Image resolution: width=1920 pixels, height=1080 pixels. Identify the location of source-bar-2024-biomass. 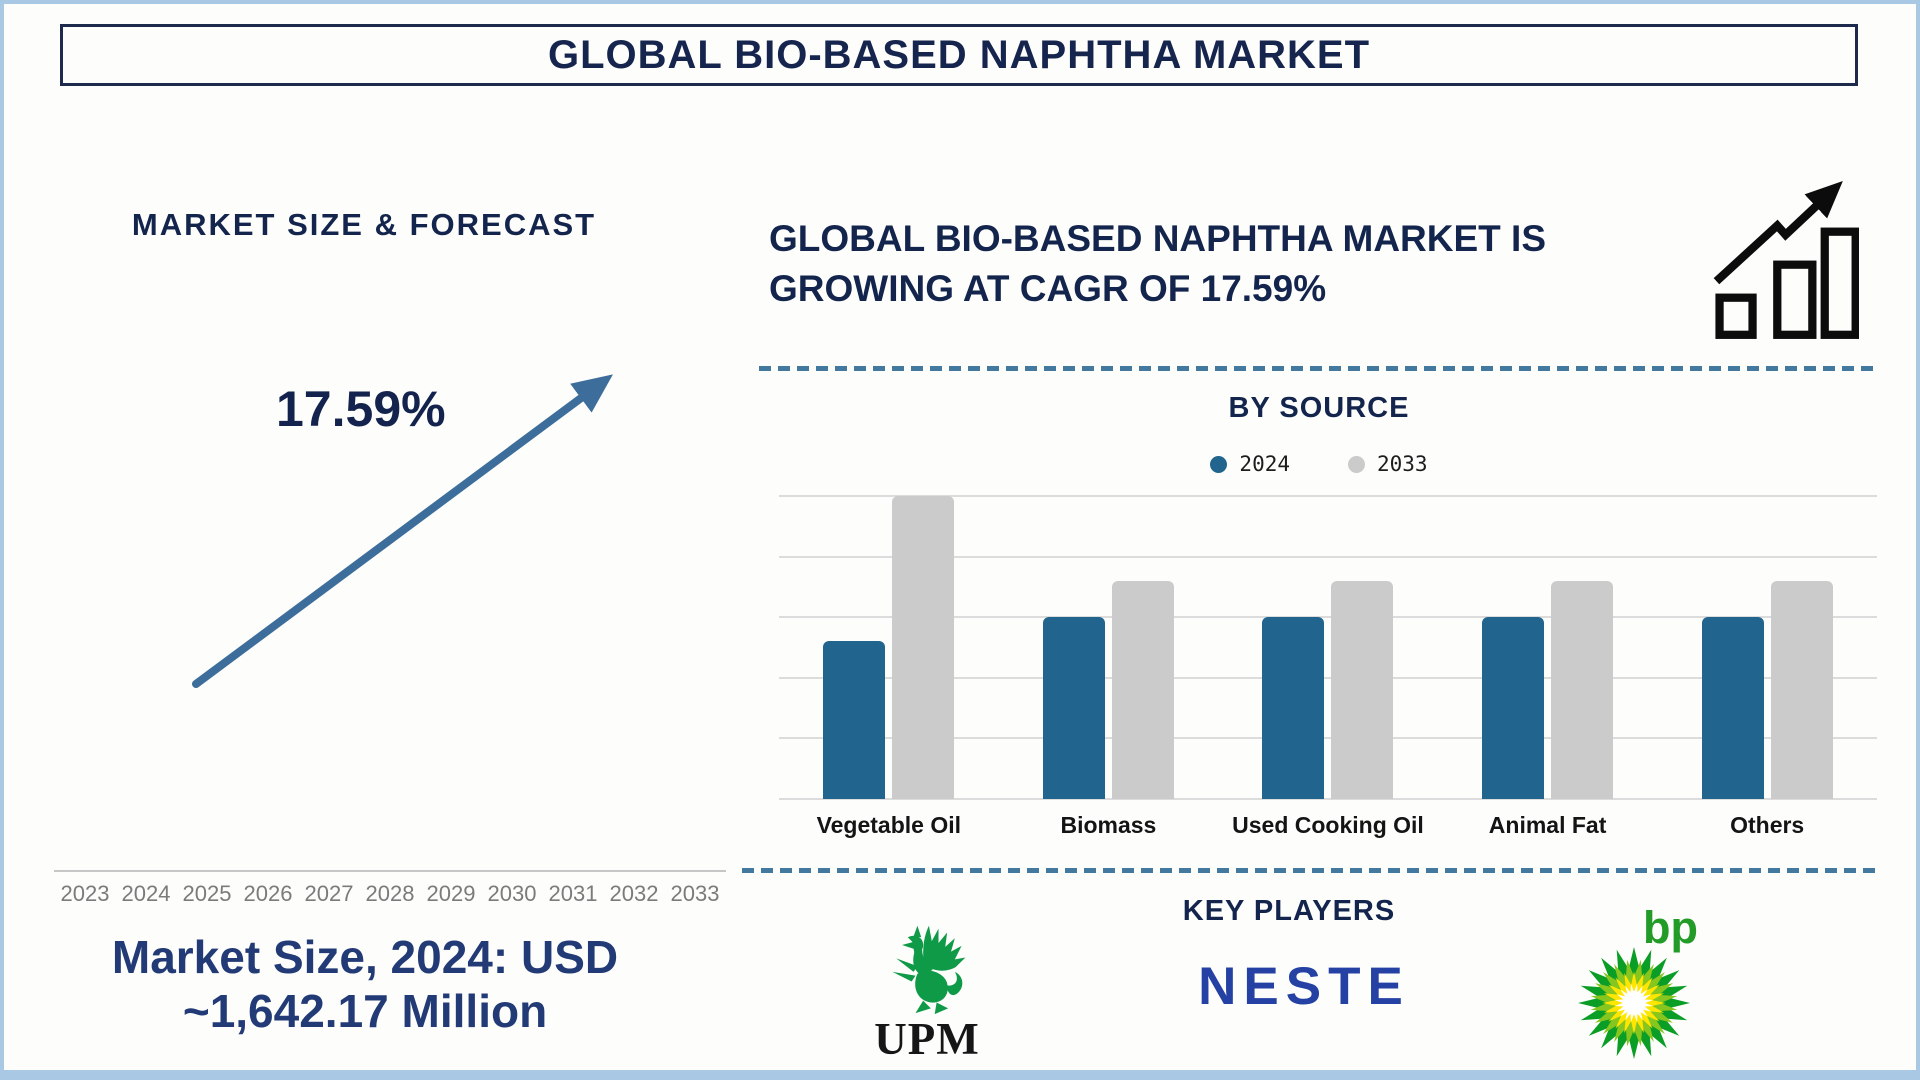
(1073, 708).